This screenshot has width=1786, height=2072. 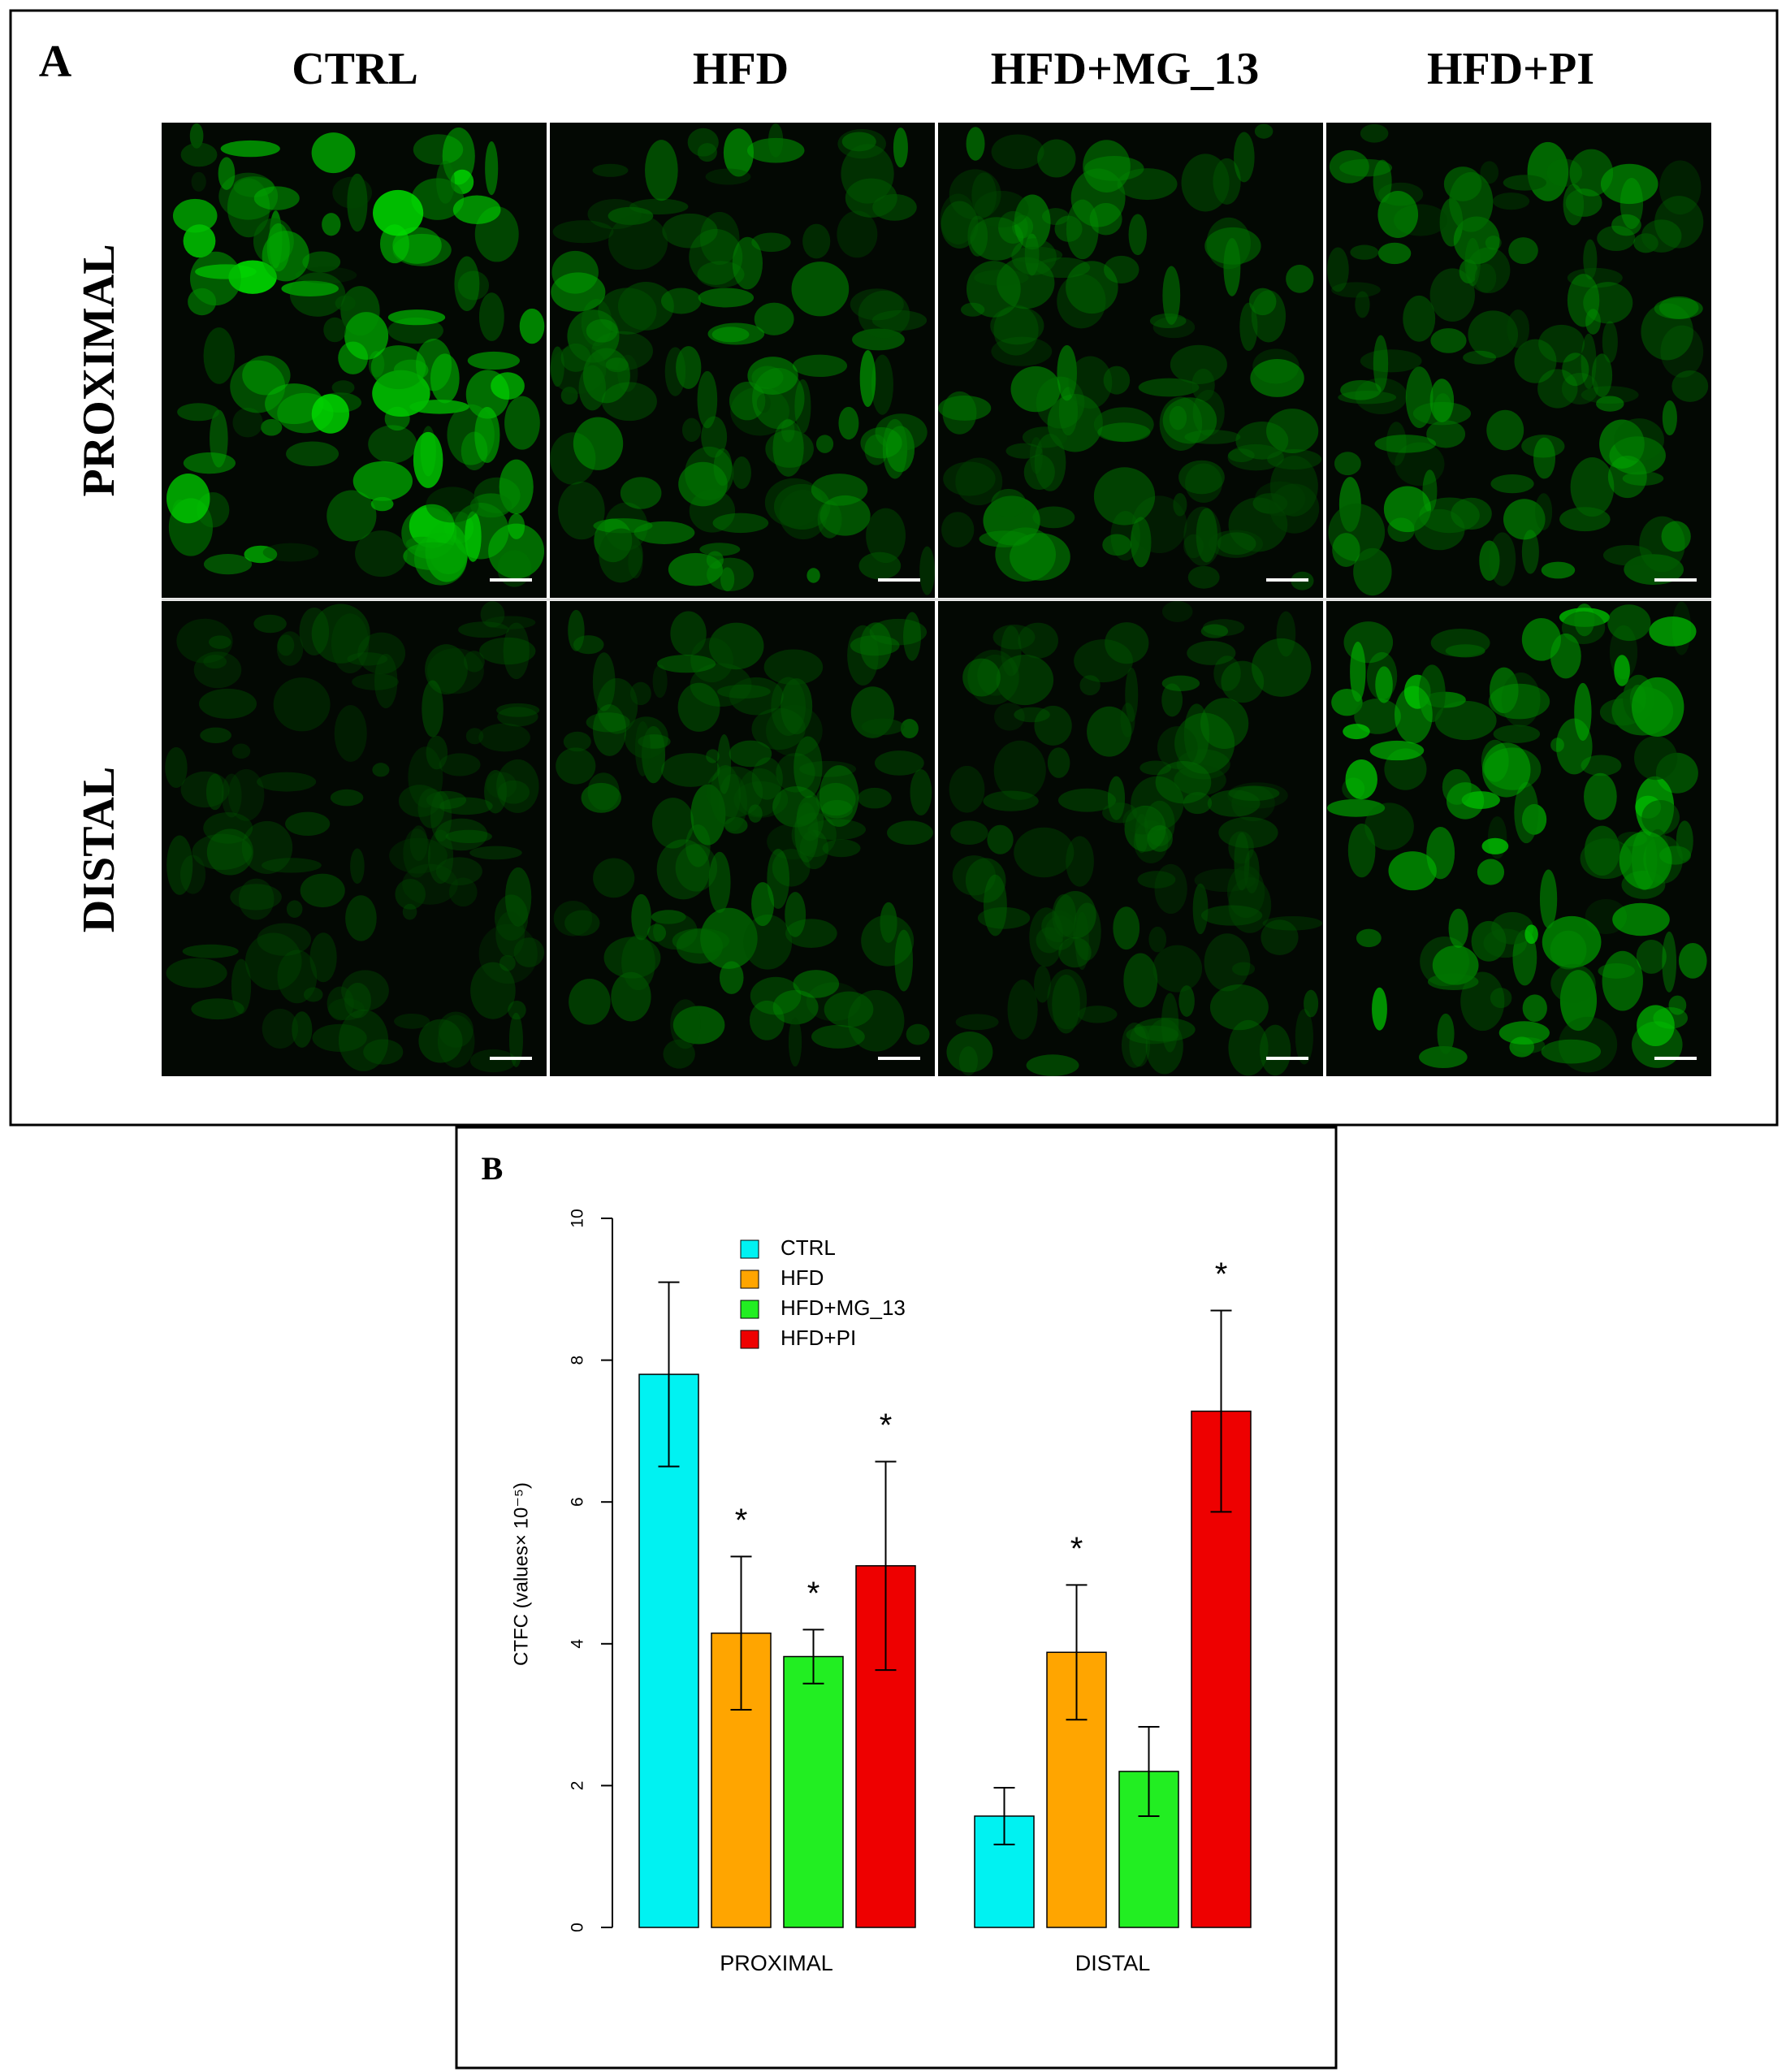 What do you see at coordinates (749, 1279) in the screenshot?
I see `legend-swatch` at bounding box center [749, 1279].